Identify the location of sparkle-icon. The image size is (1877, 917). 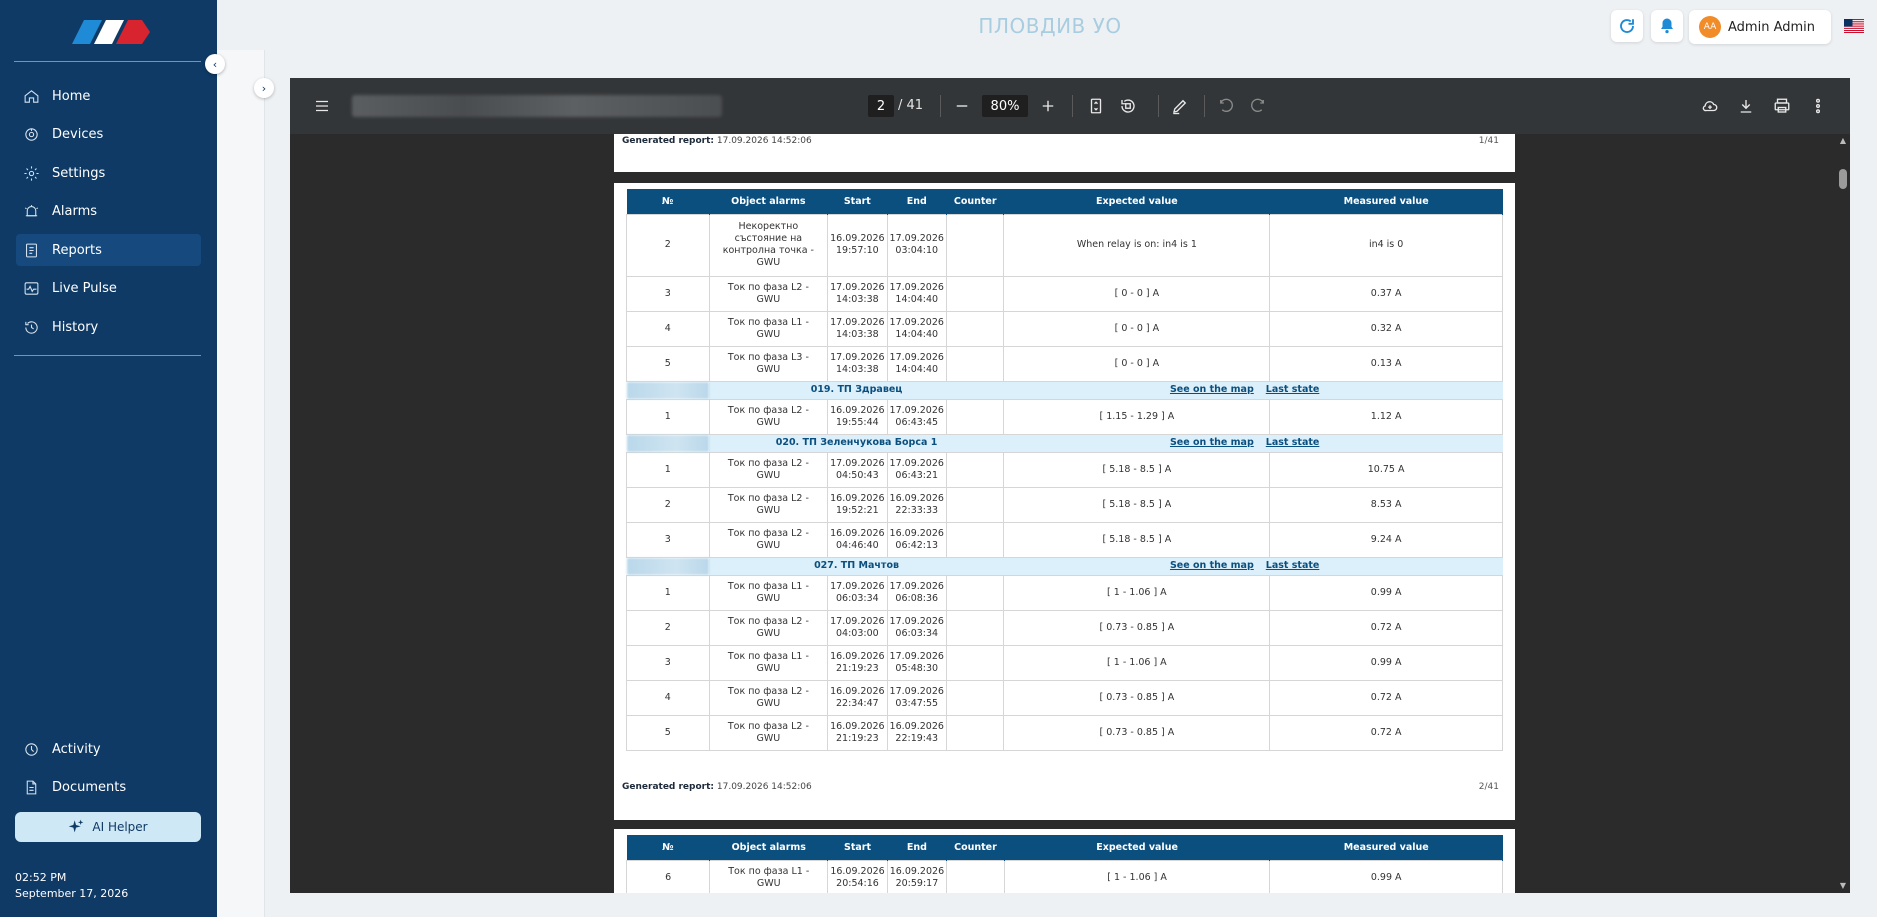
(76, 826).